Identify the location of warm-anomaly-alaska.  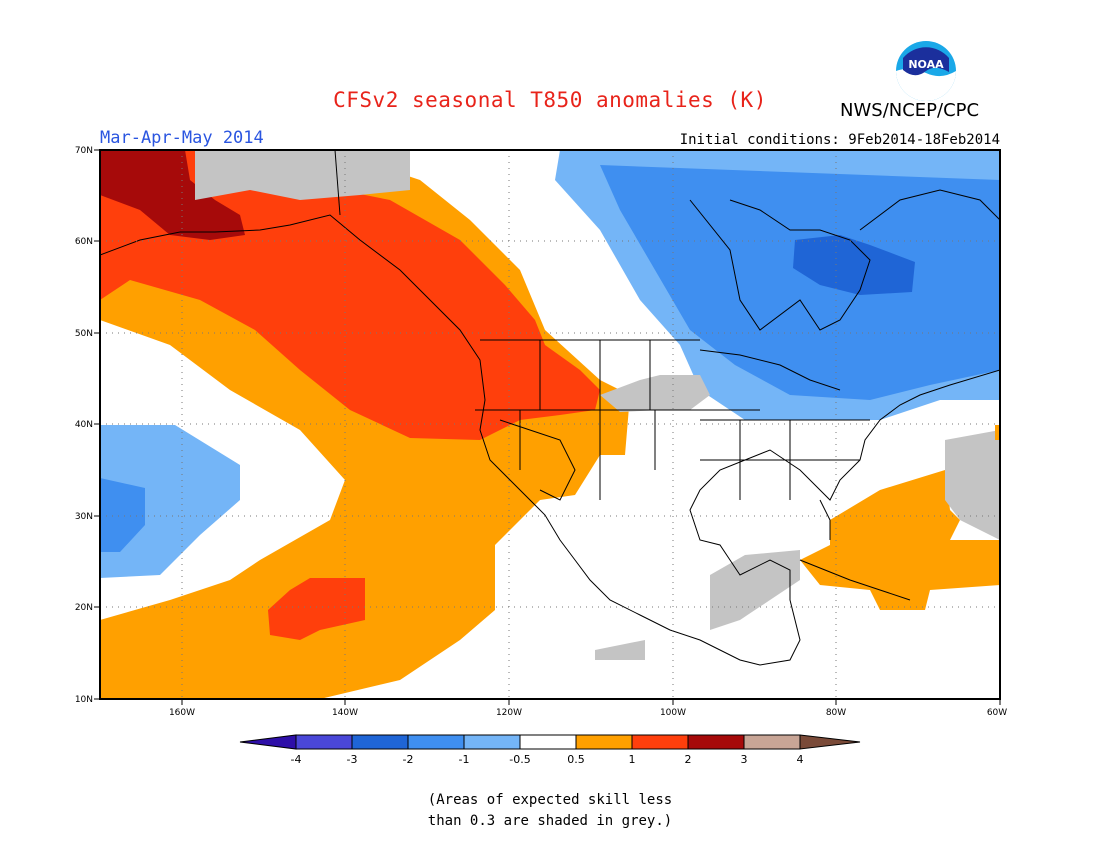
(172, 195).